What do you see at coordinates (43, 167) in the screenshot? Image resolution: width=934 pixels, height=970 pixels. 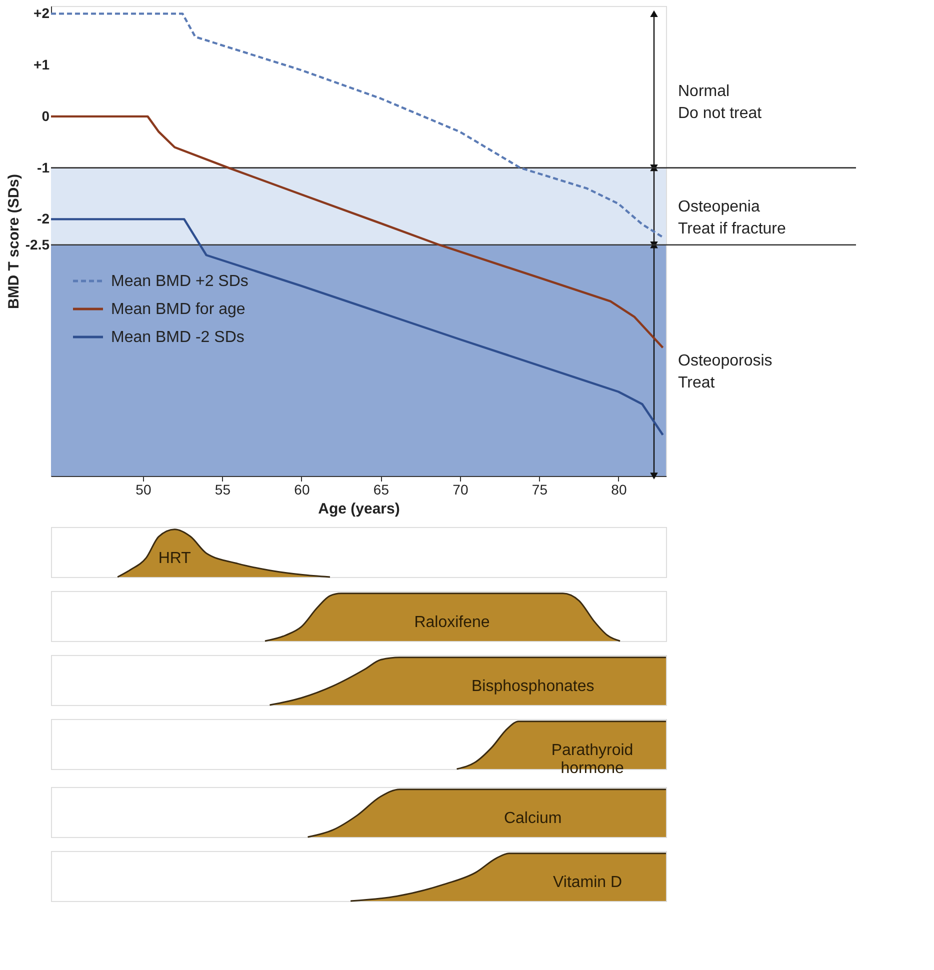 I see `y-tick-label: -1` at bounding box center [43, 167].